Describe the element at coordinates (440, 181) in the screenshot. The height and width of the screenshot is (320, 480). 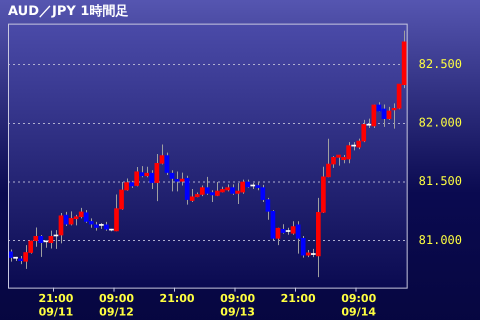
I see `y-tick-label: 81.500` at that location.